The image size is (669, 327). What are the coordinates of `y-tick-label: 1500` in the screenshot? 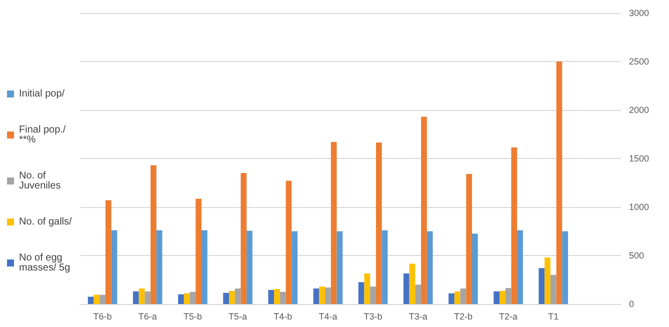 It's located at (639, 159).